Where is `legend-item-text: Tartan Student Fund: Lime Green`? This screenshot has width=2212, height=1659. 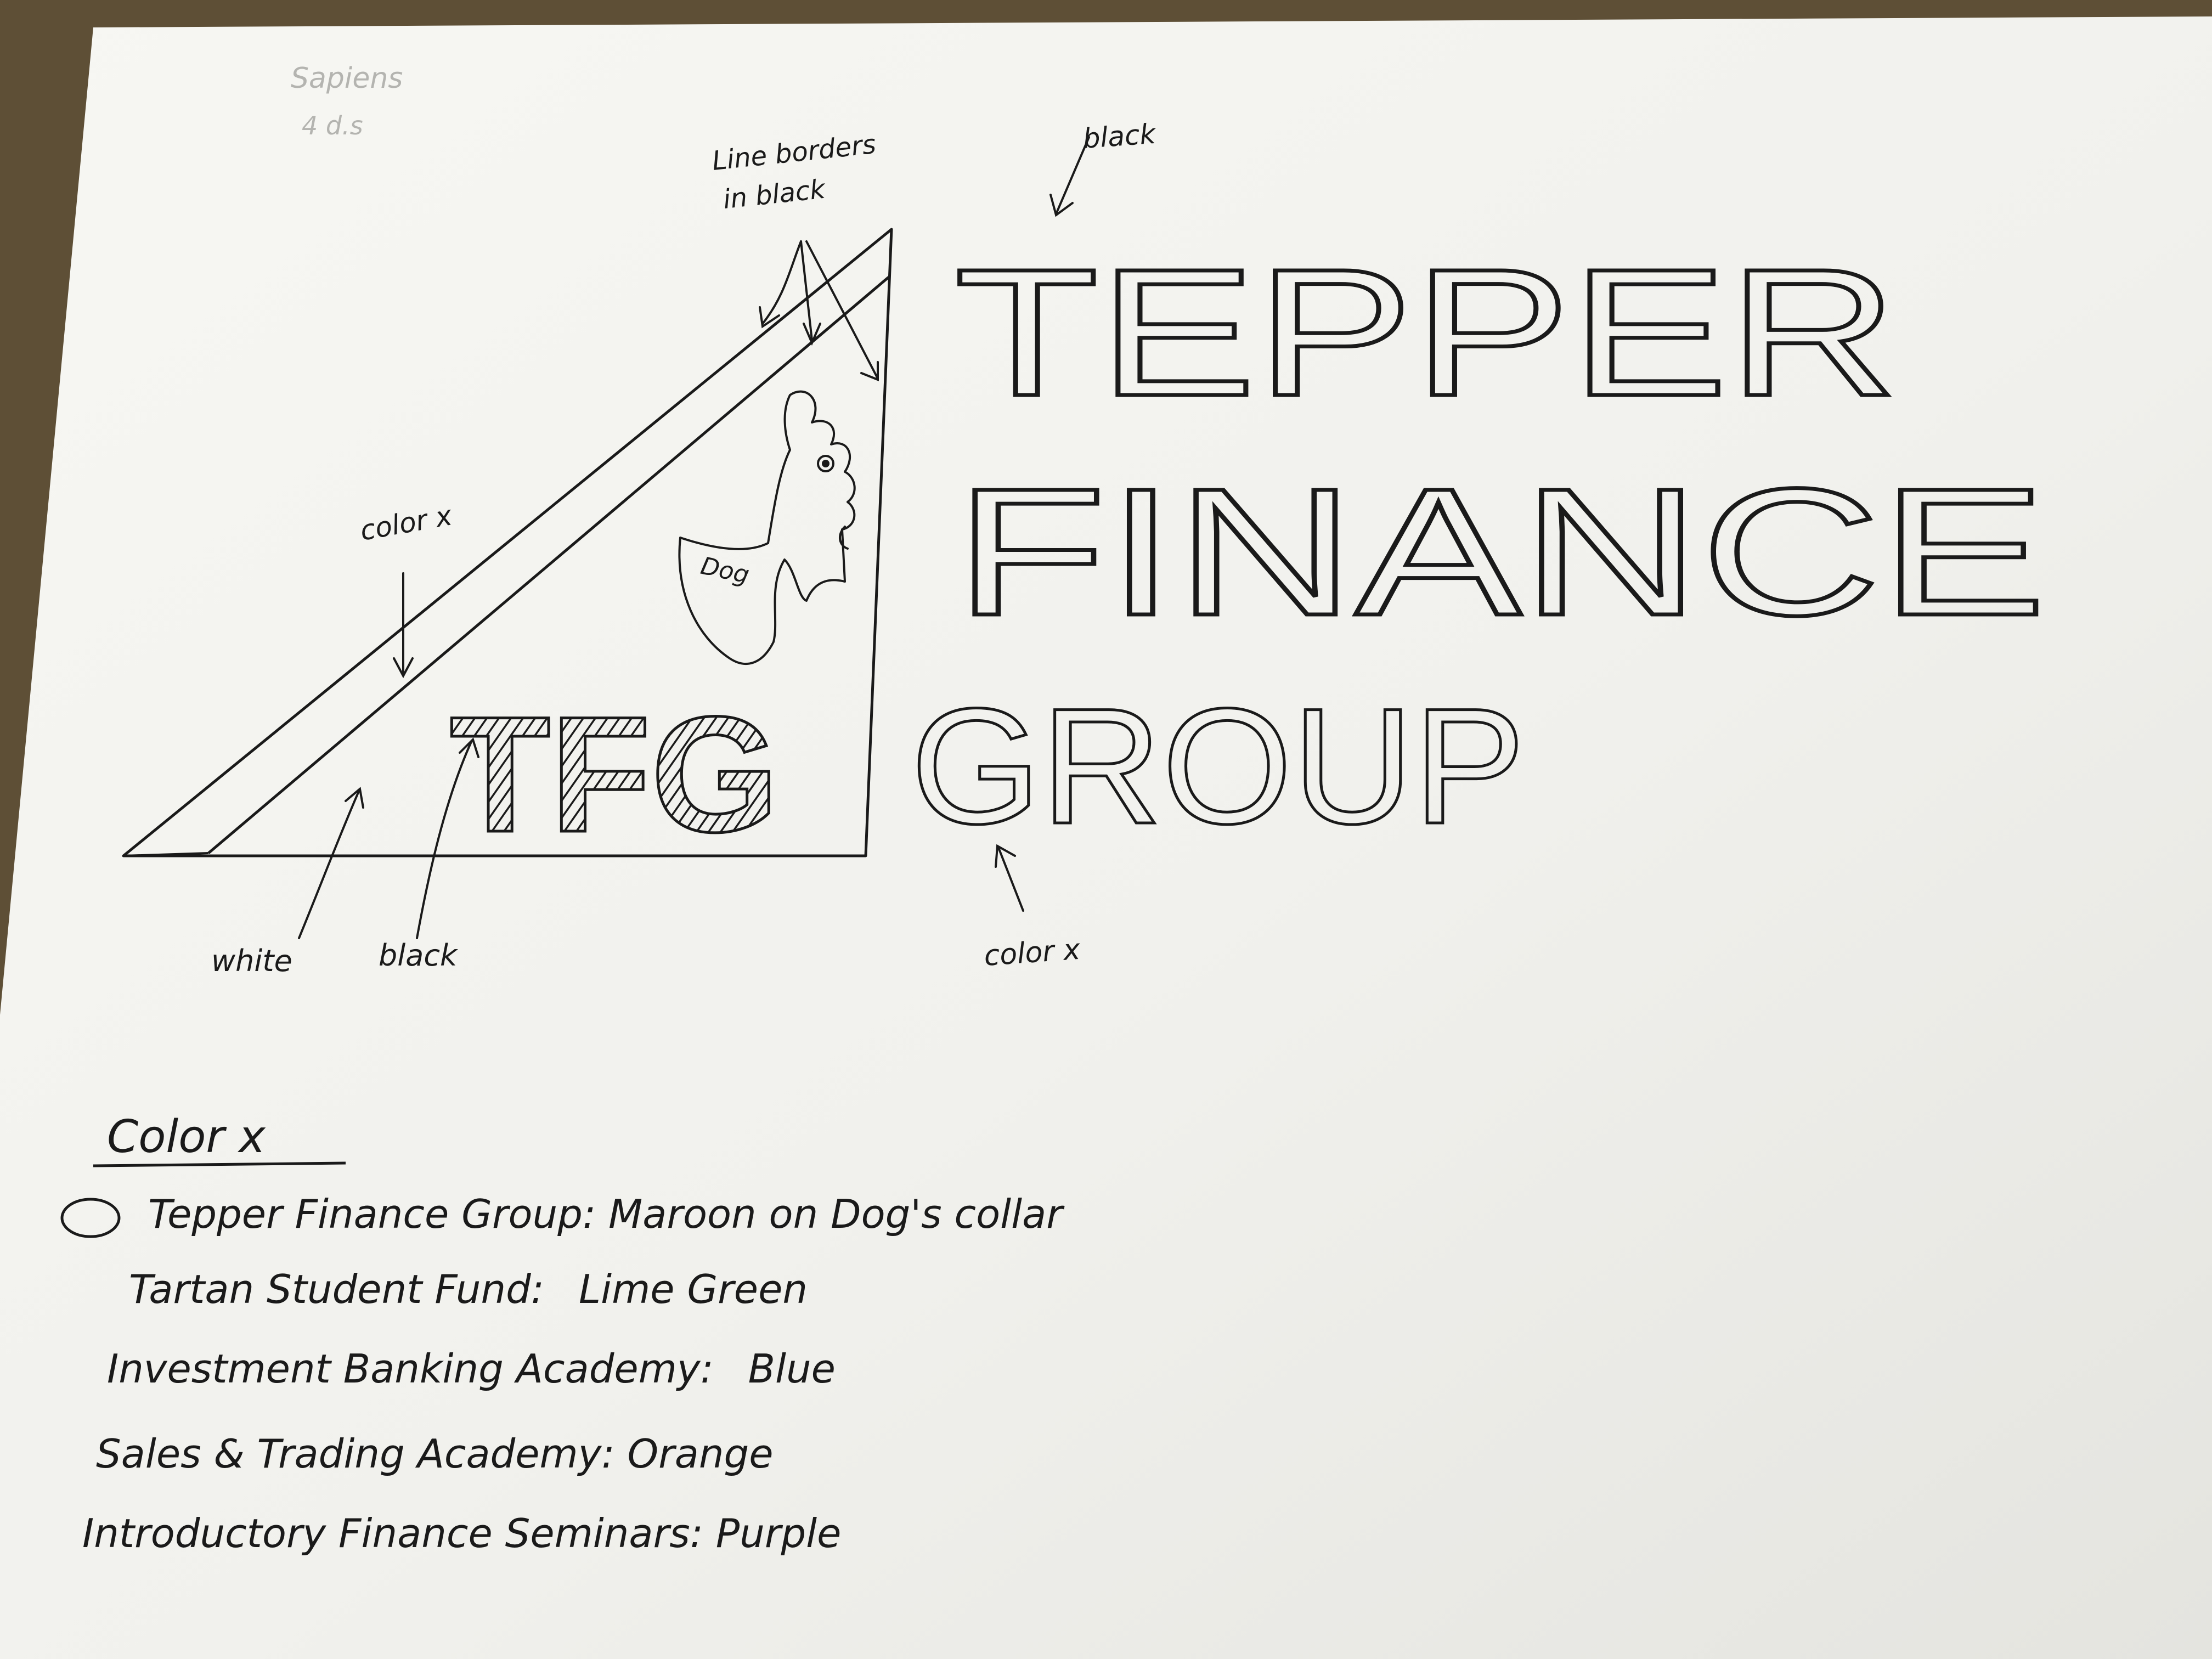 legend-item-text: Tartan Student Fund: Lime Green is located at coordinates (468, 1289).